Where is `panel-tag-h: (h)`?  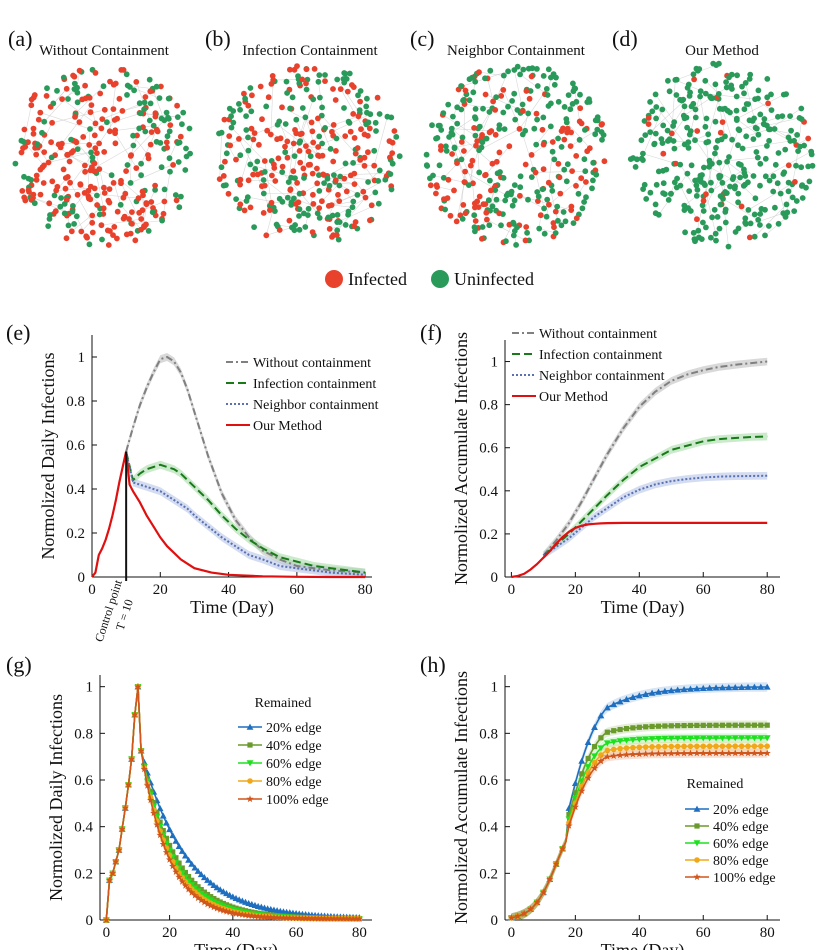
panel-tag-h: (h) is located at coordinates (433, 664).